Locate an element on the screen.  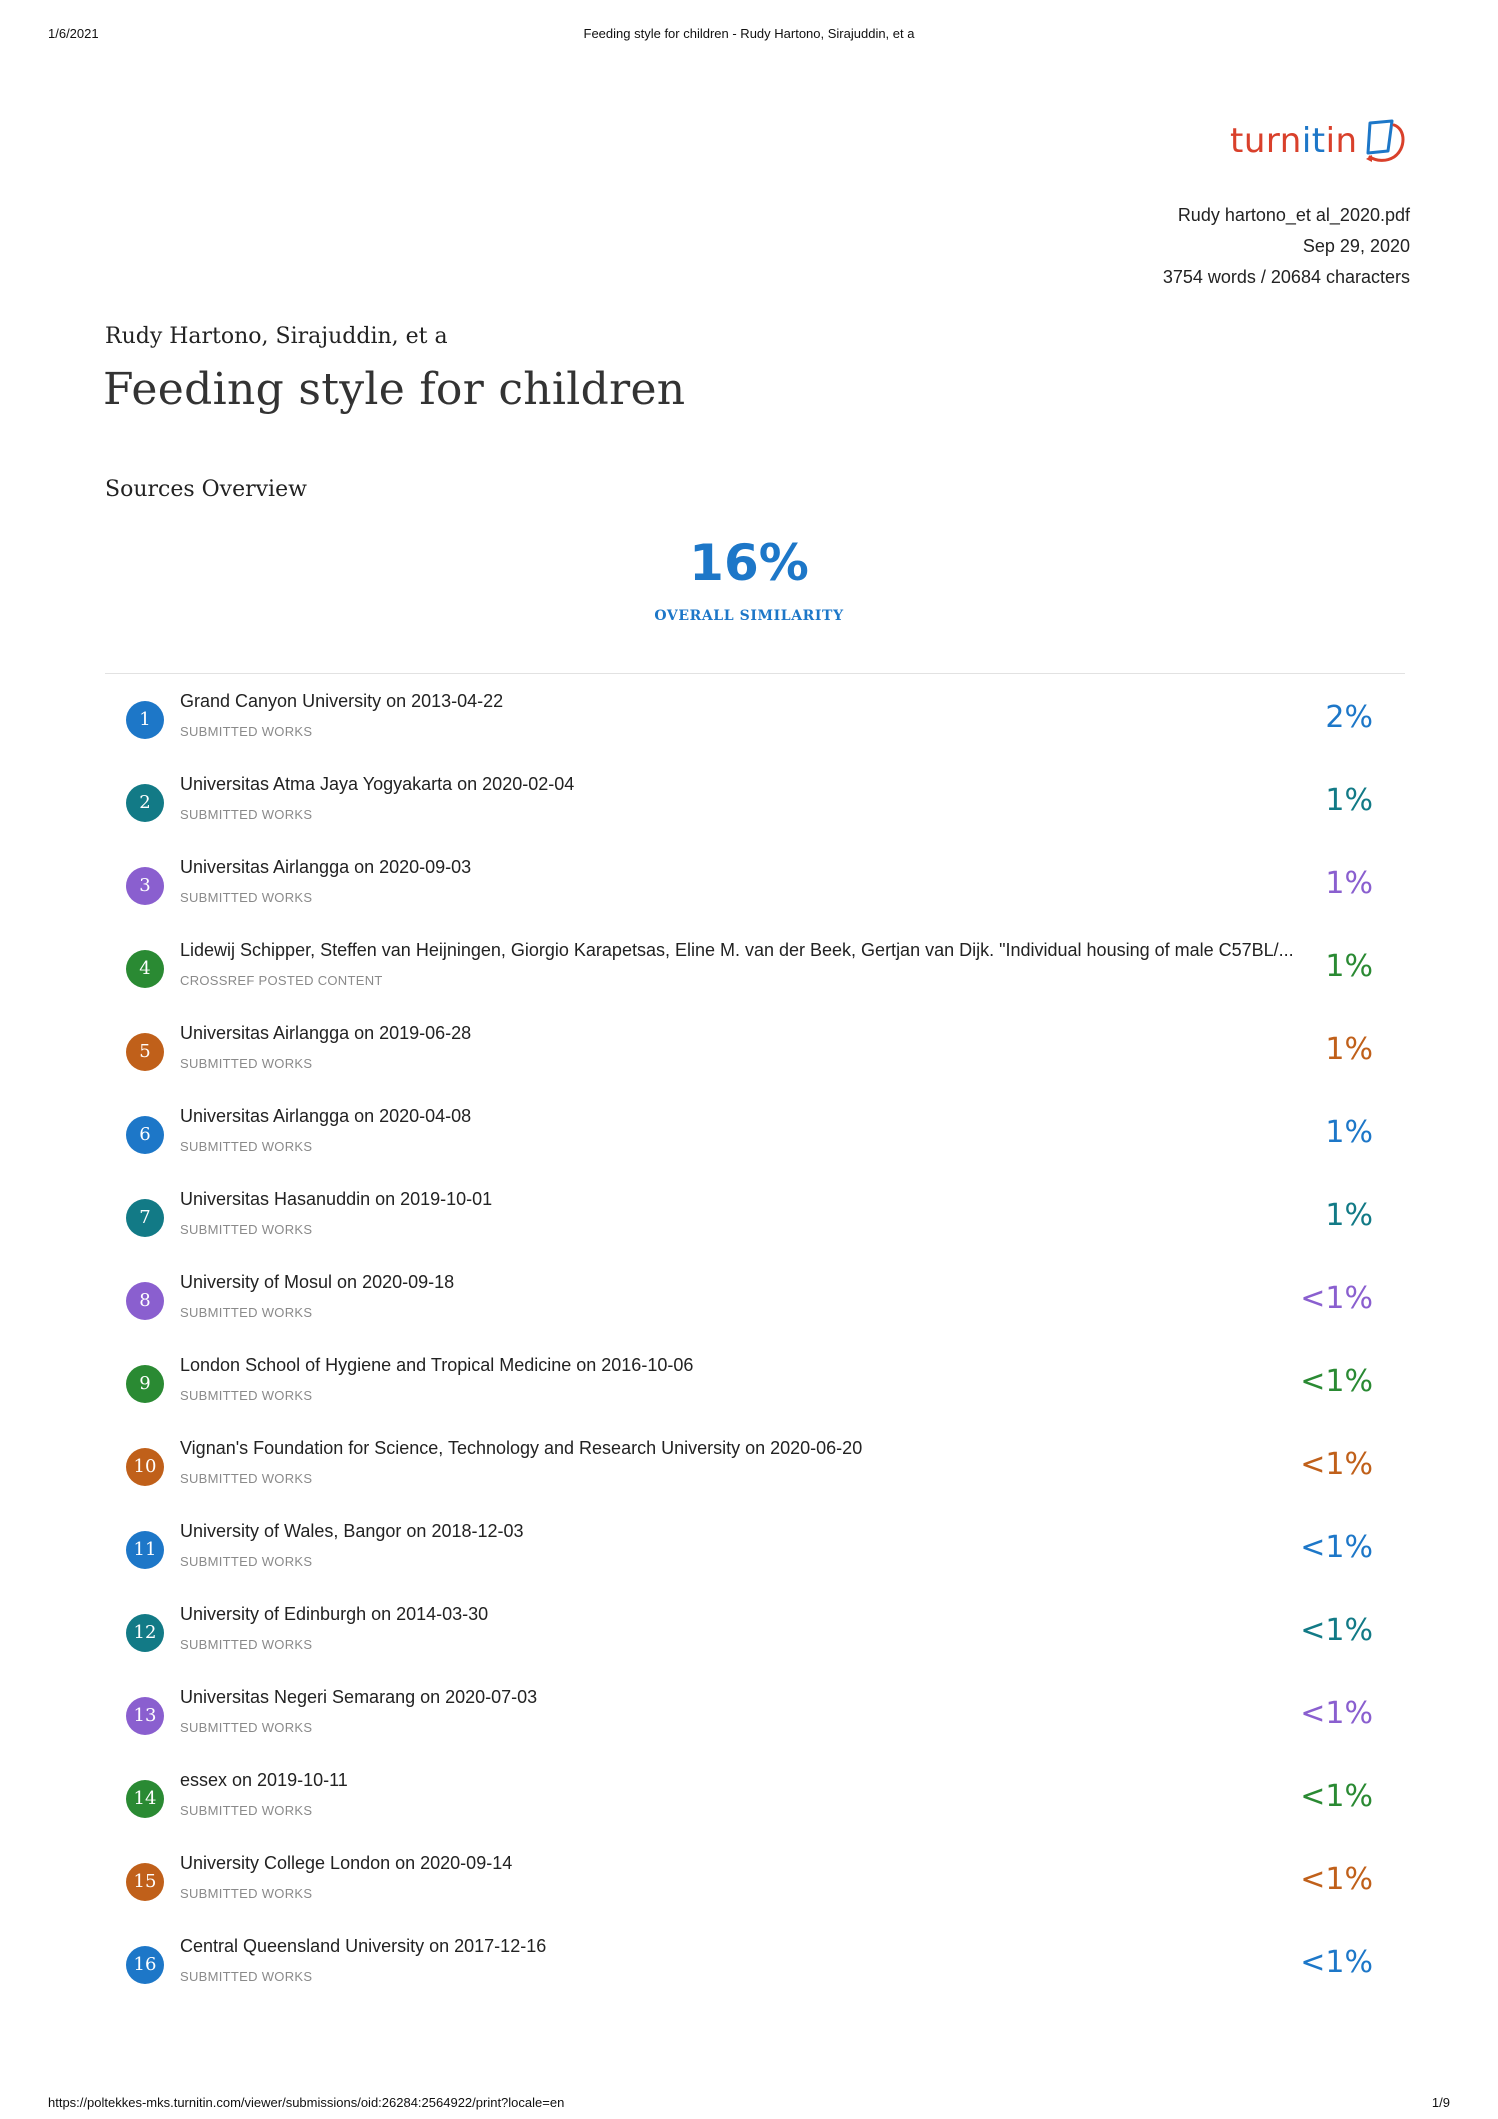
source-number-badge: 11 is located at coordinates (145, 1550).